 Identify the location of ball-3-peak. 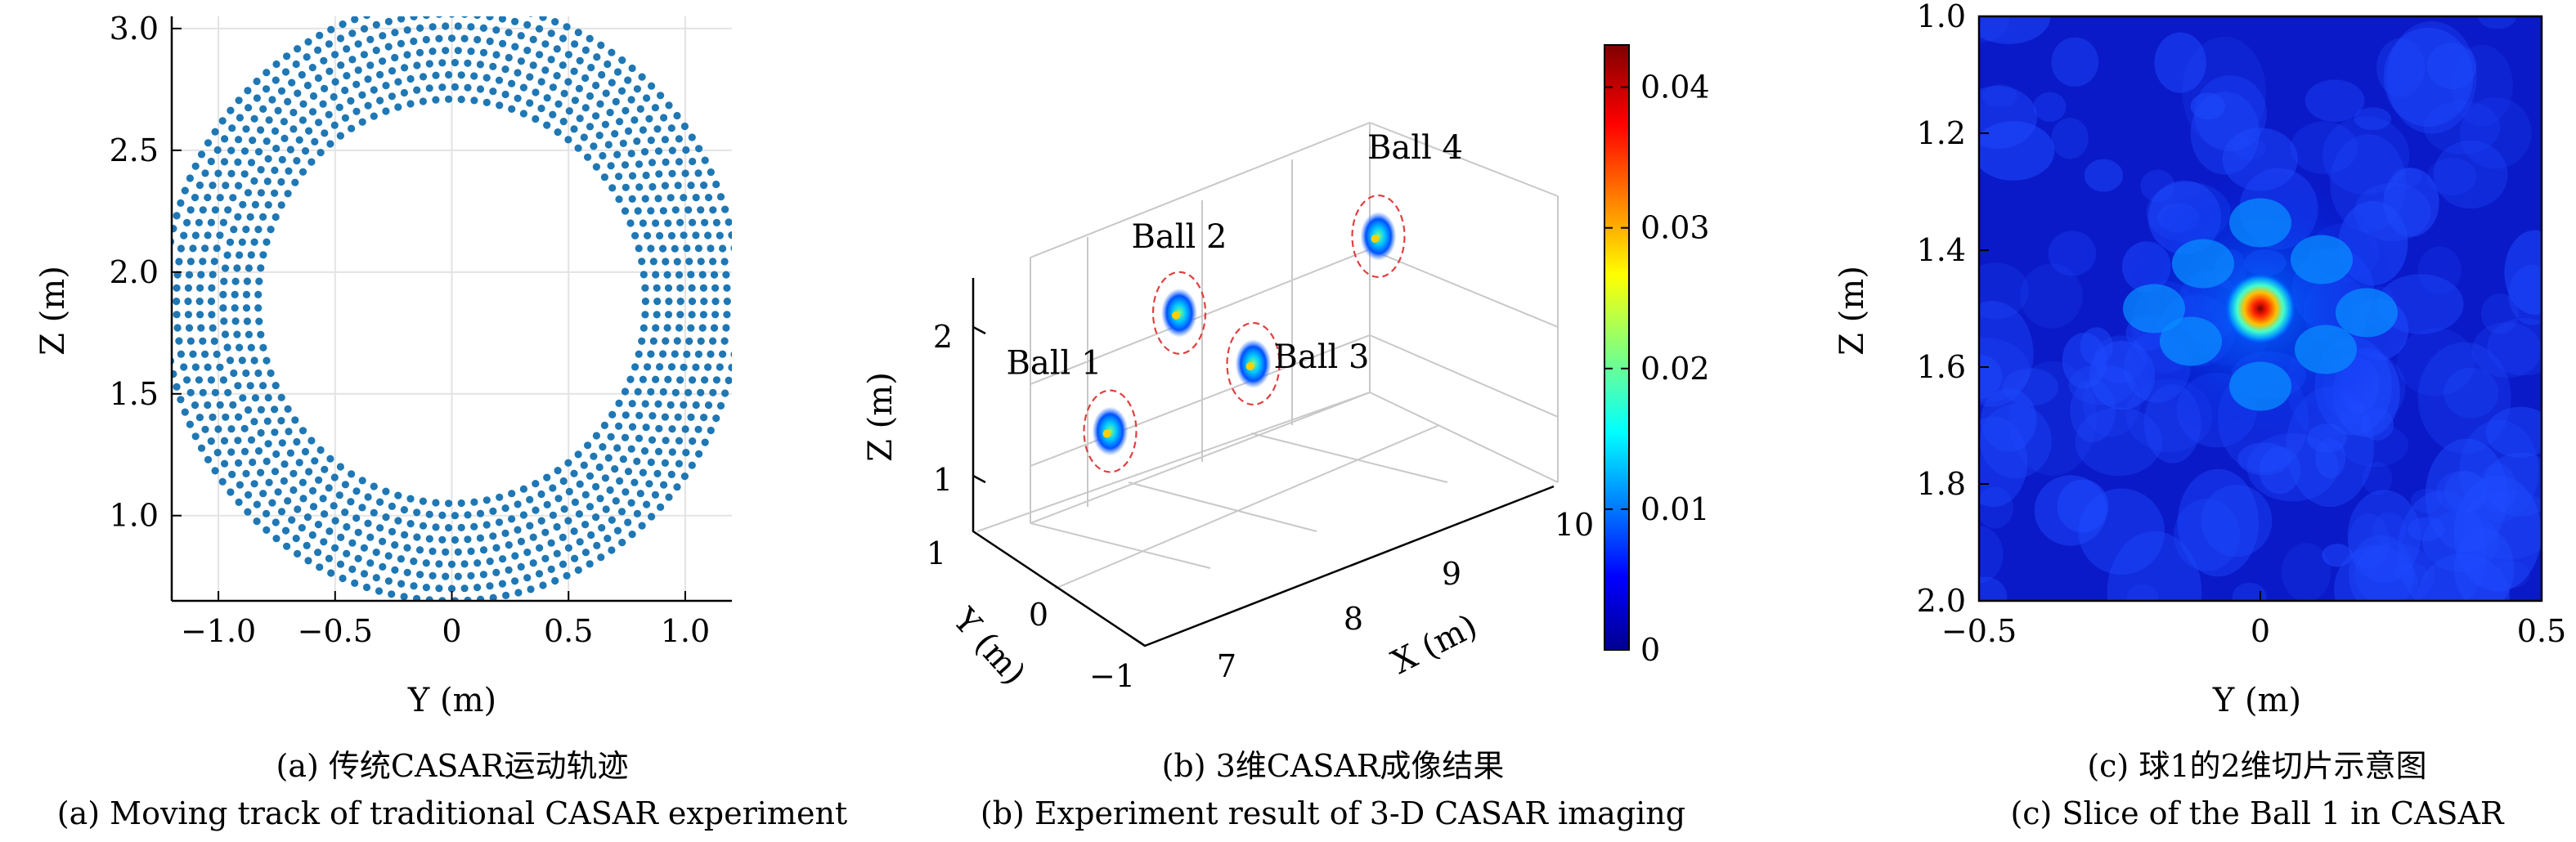
(1250, 366).